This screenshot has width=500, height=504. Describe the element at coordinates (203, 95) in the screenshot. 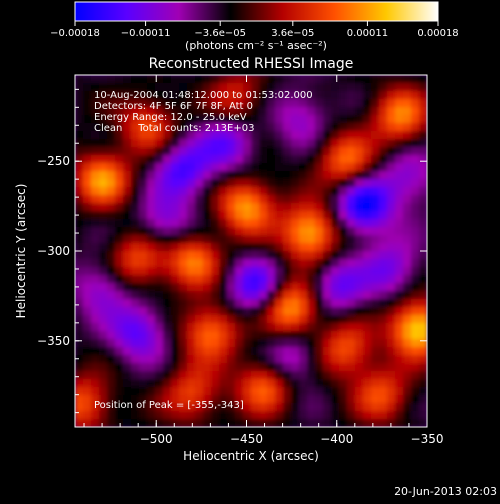

I see `annotation-time: 10-Aug-2004 01:48:12.000 to 01:53:02.000` at that location.